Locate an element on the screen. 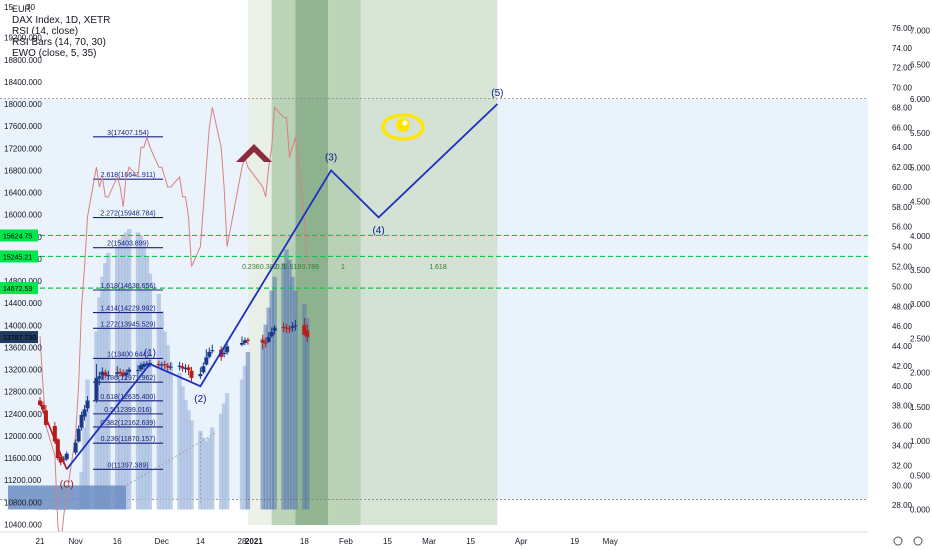  rsi-axis-label: 46.00 is located at coordinates (902, 326).